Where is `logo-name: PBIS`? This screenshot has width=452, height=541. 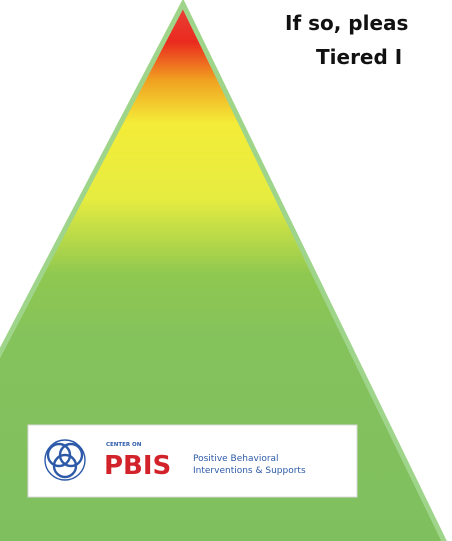 logo-name: PBIS is located at coordinates (137, 466).